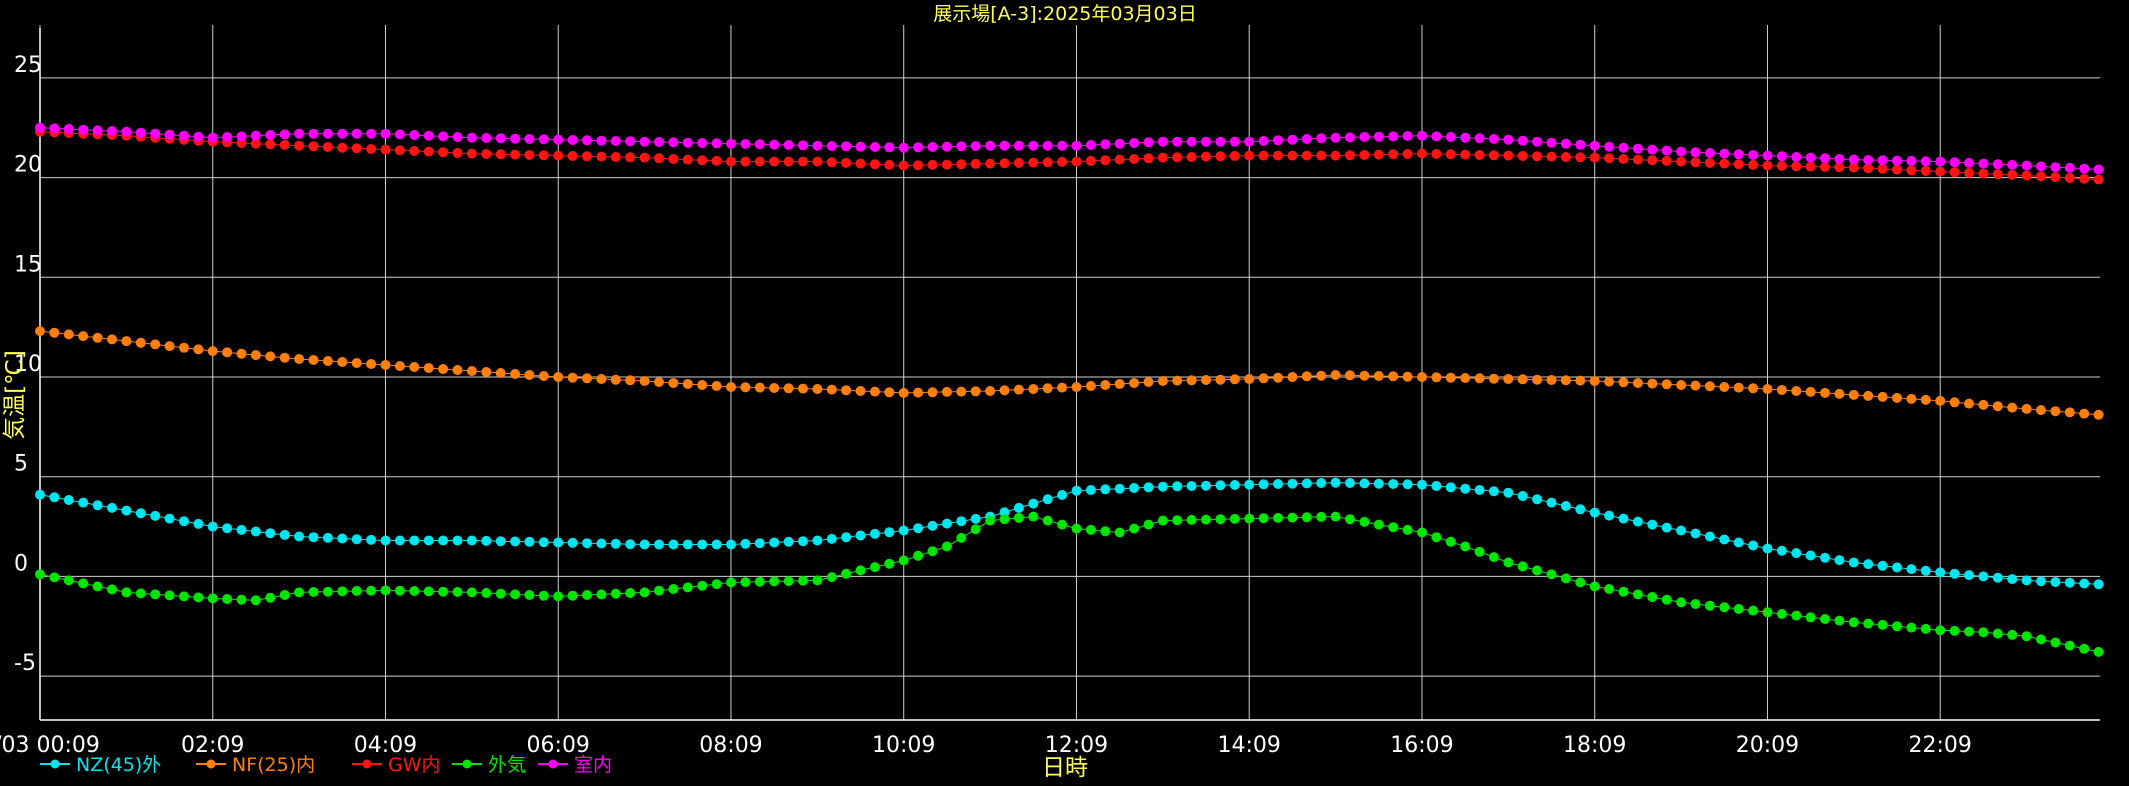 This screenshot has width=2129, height=786. Describe the element at coordinates (28, 364) in the screenshot. I see `y-axis-ticks: -5 0 5 10 15 20 25` at that location.